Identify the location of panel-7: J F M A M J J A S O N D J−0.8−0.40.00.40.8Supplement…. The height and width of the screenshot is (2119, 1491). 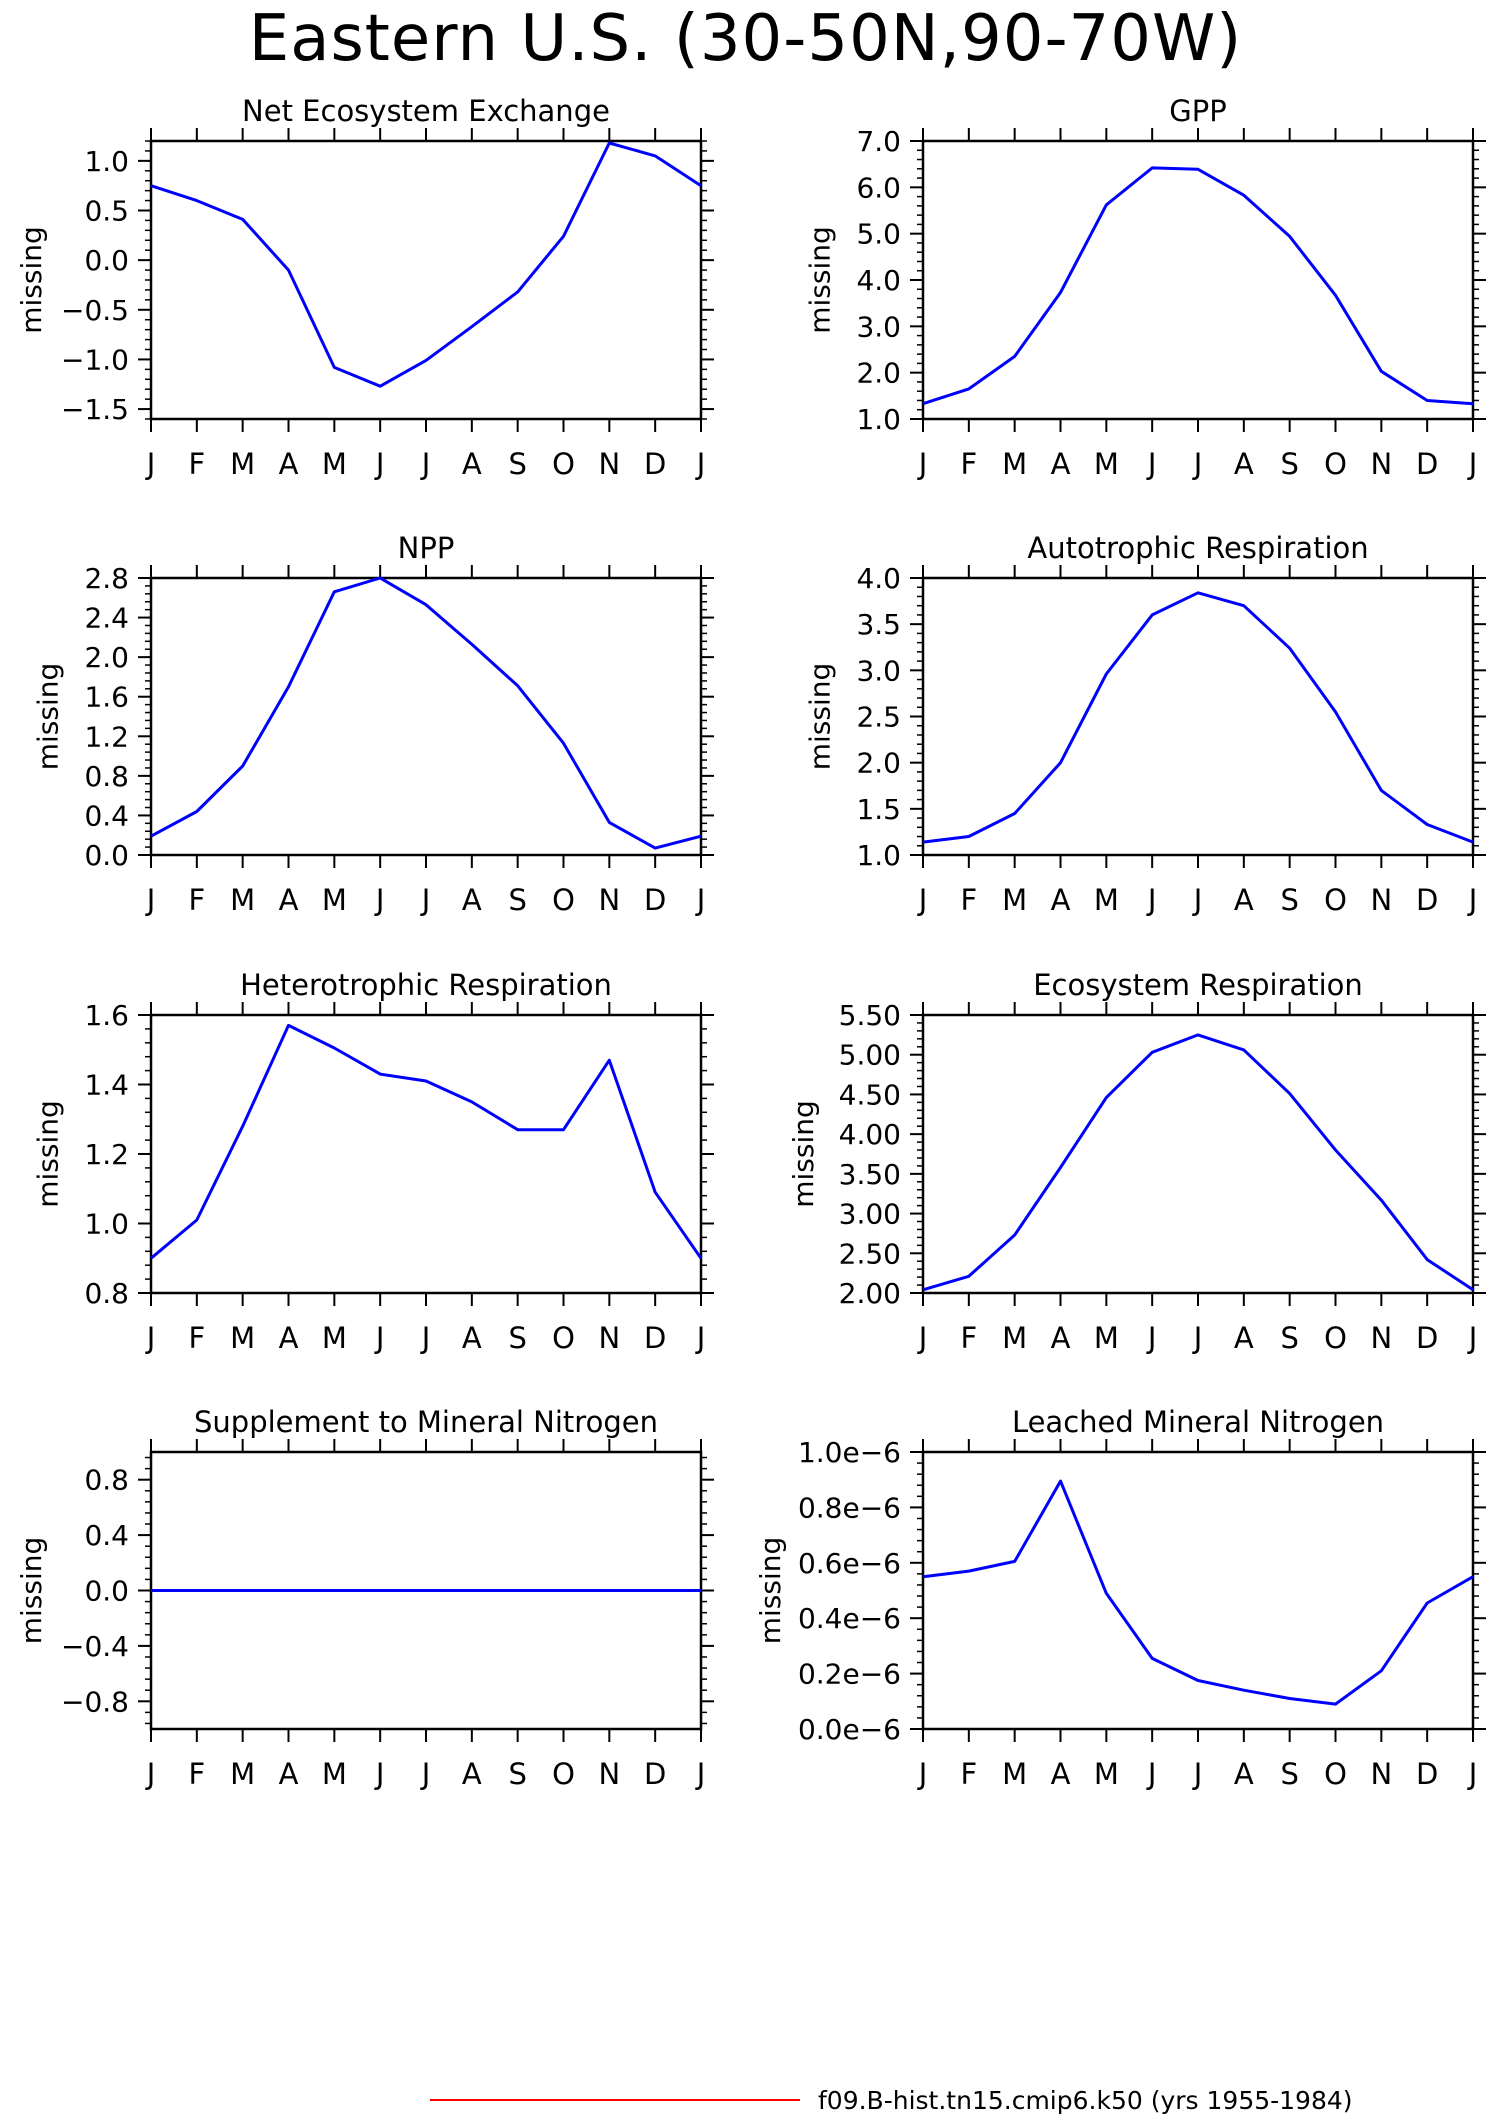
(364, 1598).